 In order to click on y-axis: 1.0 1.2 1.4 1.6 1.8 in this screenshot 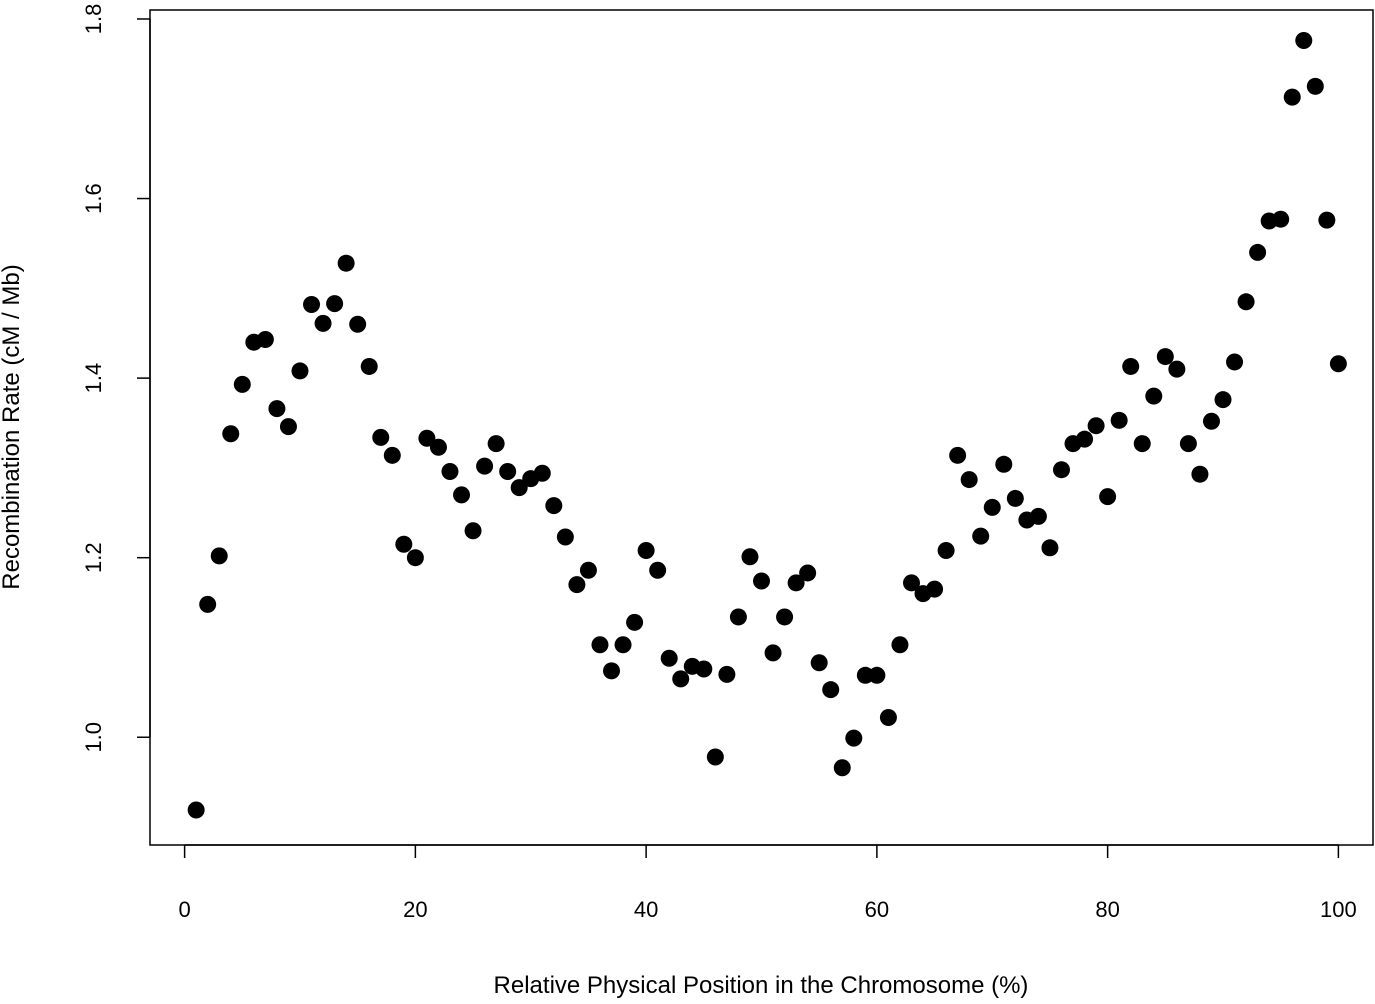, I will do `click(116, 378)`.